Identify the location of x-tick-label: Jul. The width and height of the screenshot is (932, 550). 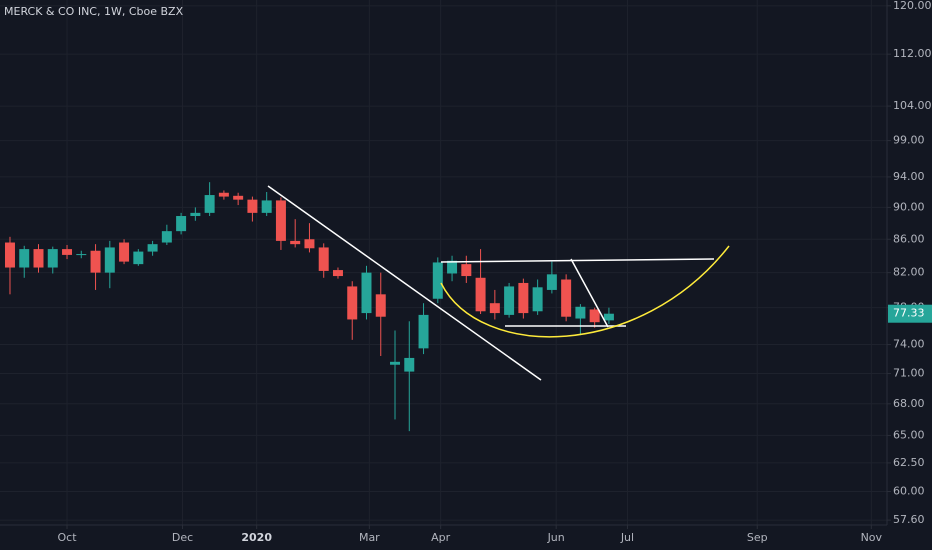
(627, 537).